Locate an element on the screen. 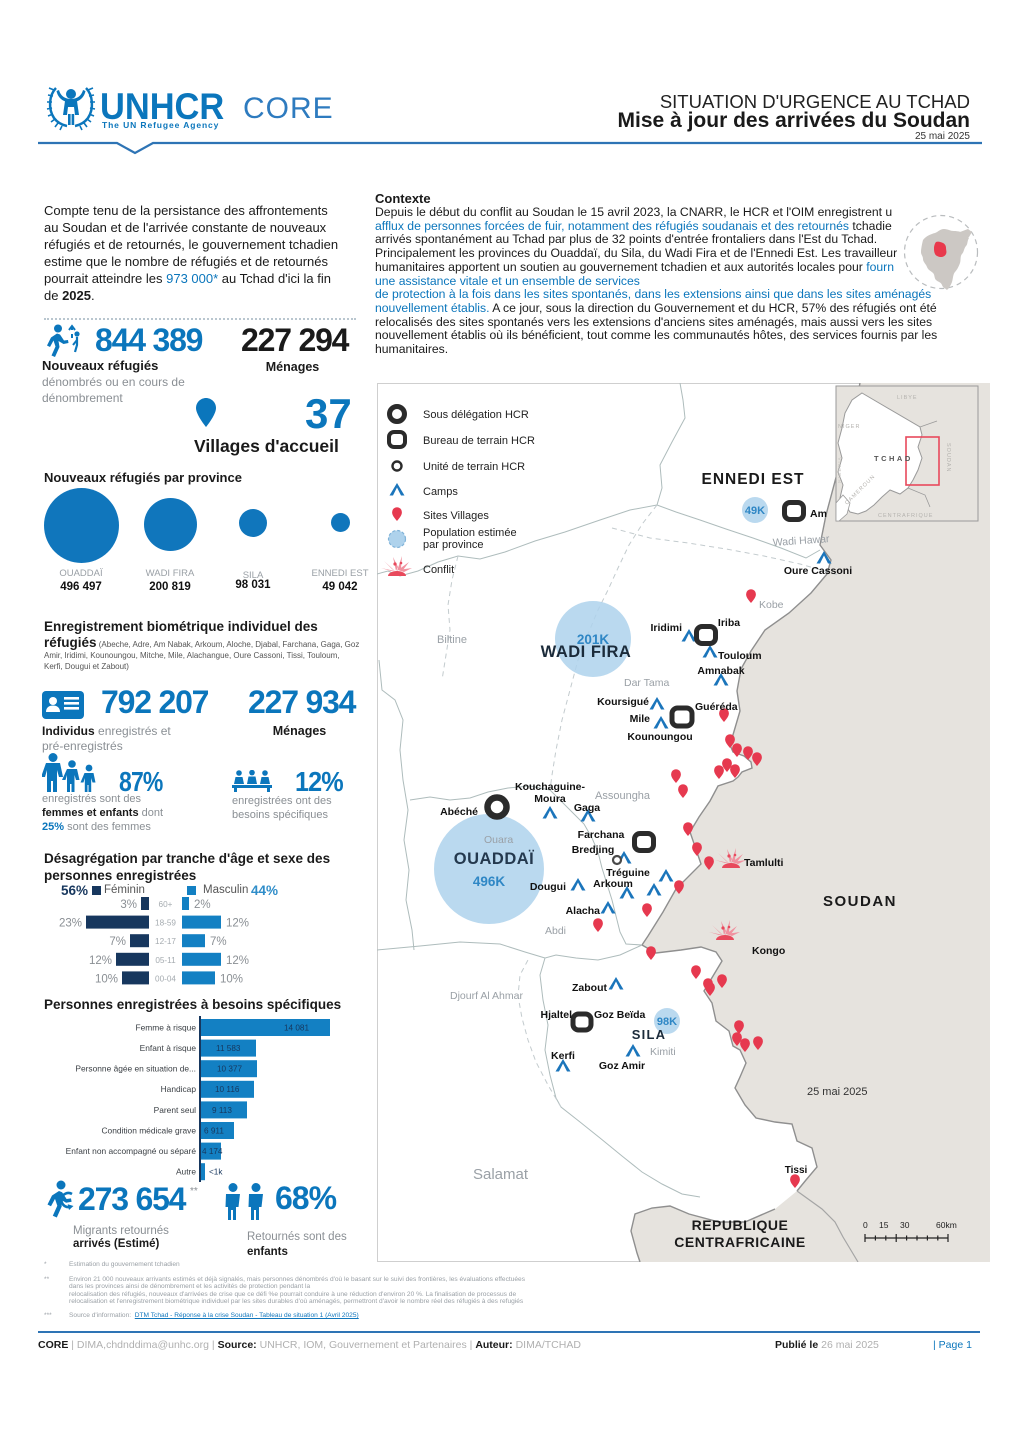 The width and height of the screenshot is (1024, 1449). svg-text: 0 is located at coordinates (865, 1225).